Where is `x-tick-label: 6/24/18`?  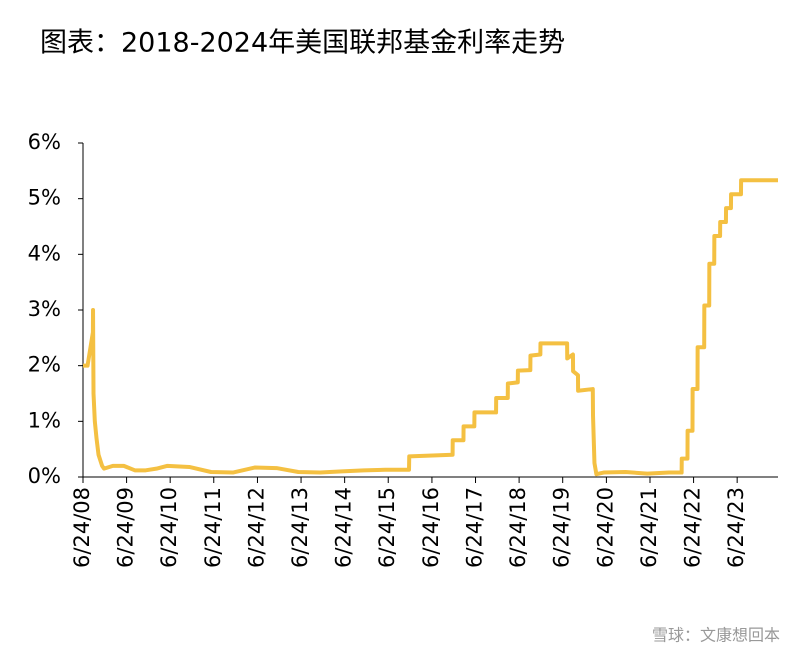 x-tick-label: 6/24/18 is located at coordinates (518, 527).